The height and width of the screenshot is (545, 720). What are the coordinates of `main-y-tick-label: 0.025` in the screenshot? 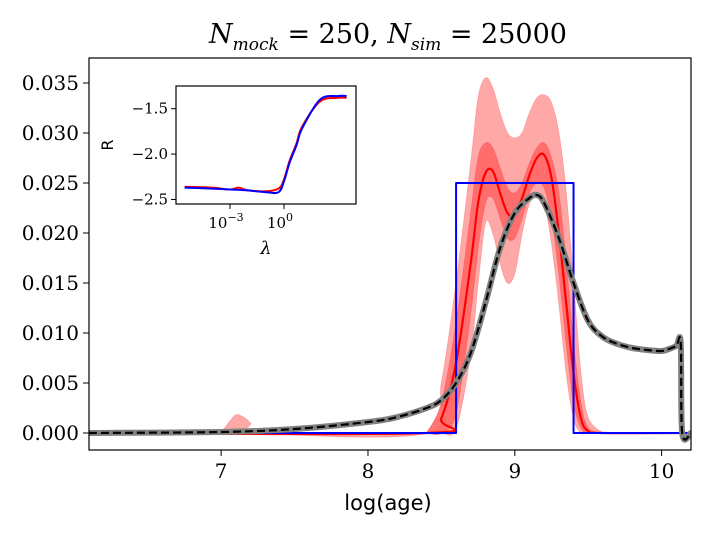 It's located at (50, 183).